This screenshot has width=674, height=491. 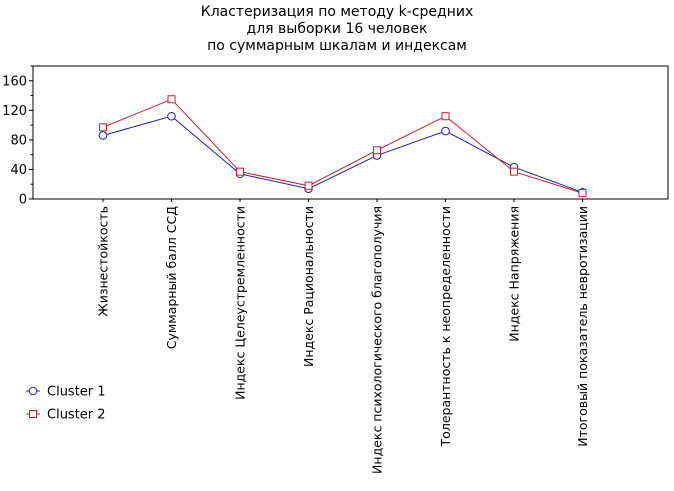 I want to click on x-tick-label: Итоговый показатель невротизации, so click(x=582, y=326).